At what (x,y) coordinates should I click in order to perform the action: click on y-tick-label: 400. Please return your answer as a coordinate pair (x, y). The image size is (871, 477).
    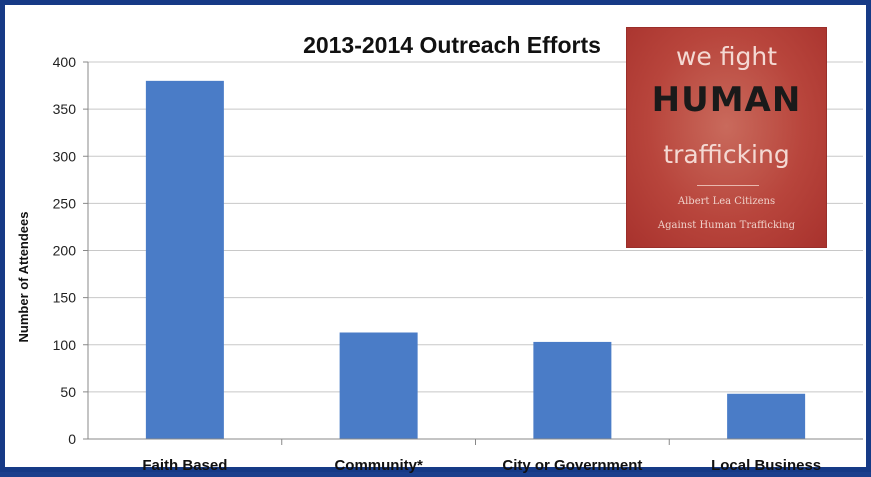
    Looking at the image, I should click on (65, 62).